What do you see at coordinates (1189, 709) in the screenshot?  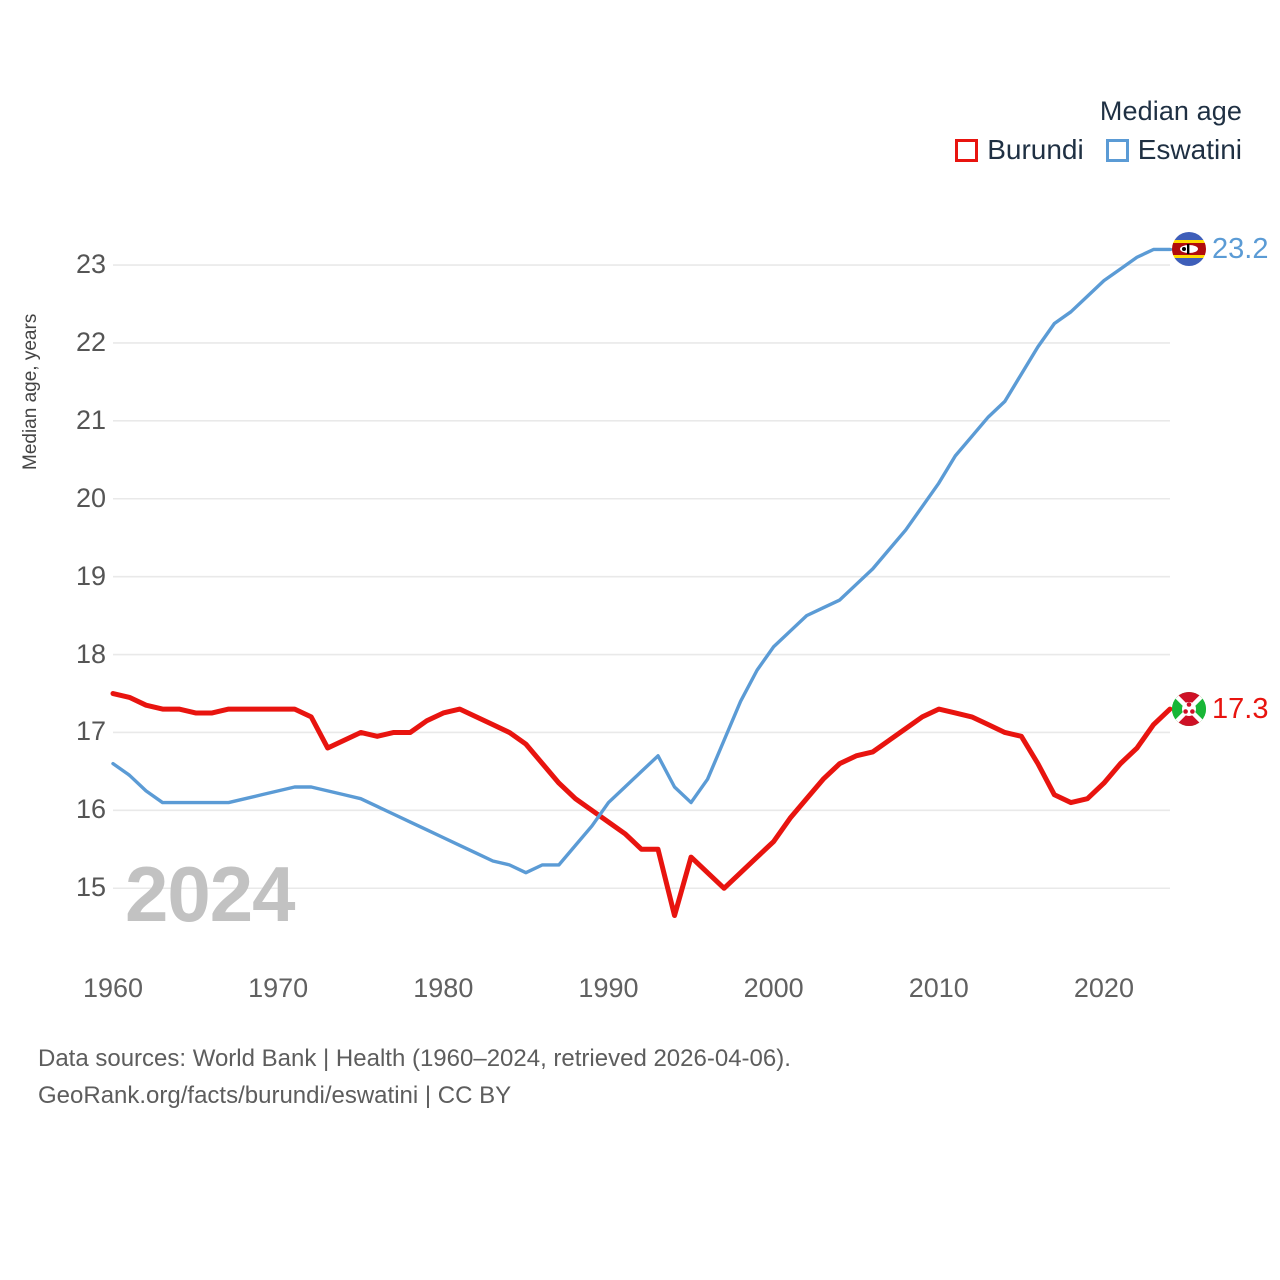 I see `burundi-flag-icon` at bounding box center [1189, 709].